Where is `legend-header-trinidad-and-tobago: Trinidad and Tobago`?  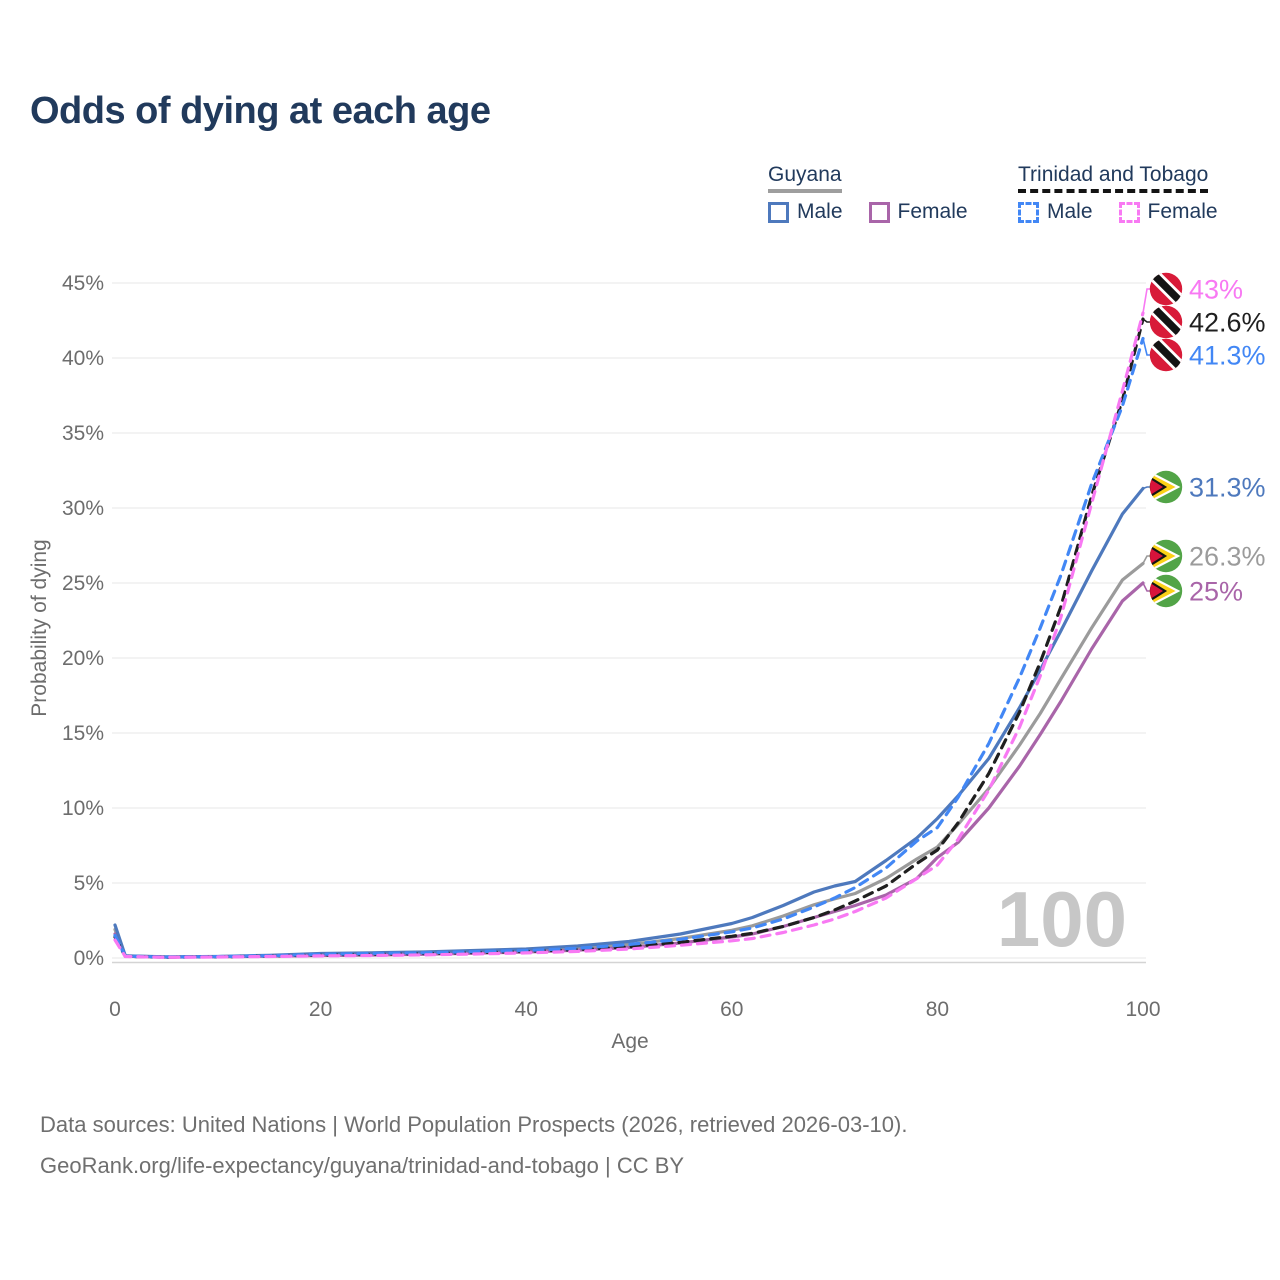 legend-header-trinidad-and-tobago: Trinidad and Tobago is located at coordinates (1113, 178).